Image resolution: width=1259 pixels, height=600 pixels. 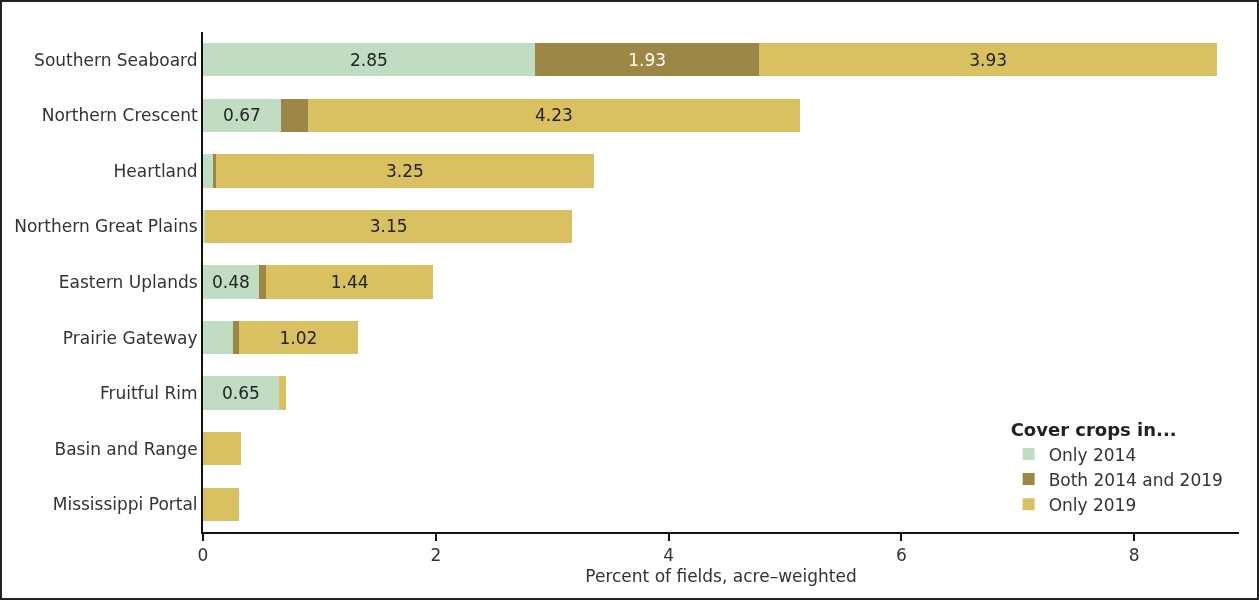 I want to click on data-label: 1.93, so click(x=647, y=59).